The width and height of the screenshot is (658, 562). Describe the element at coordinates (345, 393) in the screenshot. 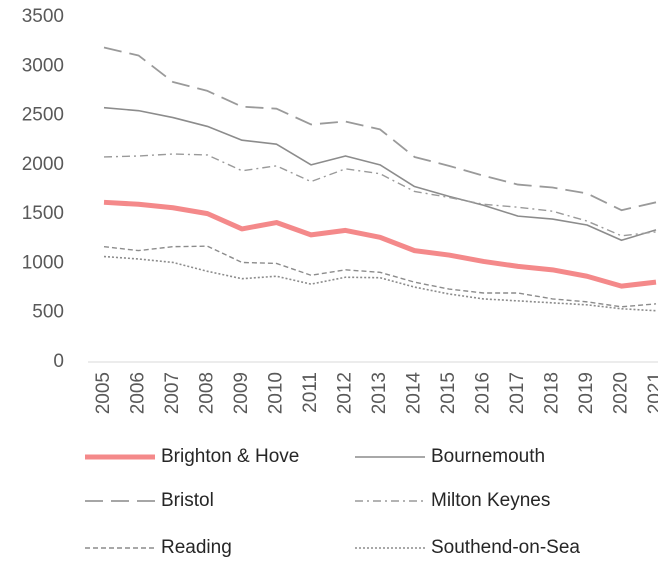

I see `x-tick-label: 2012` at that location.